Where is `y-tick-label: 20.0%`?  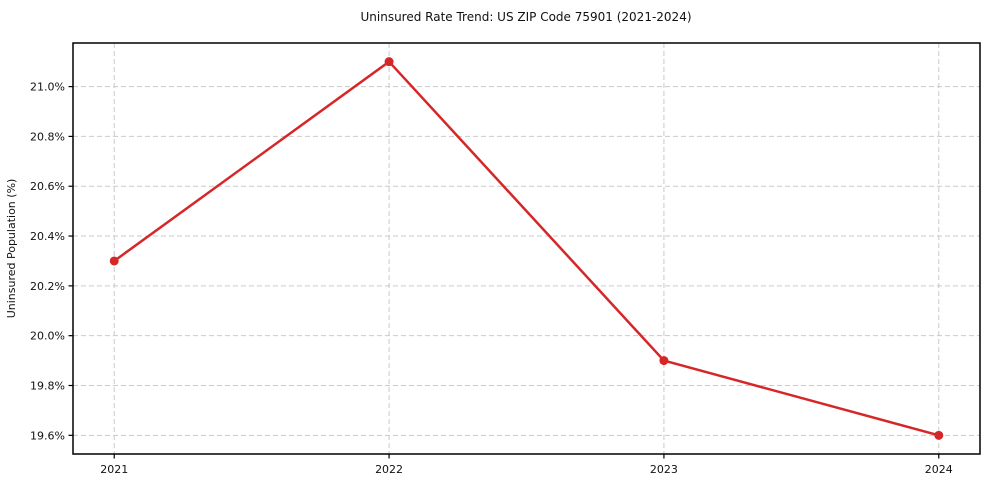 y-tick-label: 20.0% is located at coordinates (47, 336).